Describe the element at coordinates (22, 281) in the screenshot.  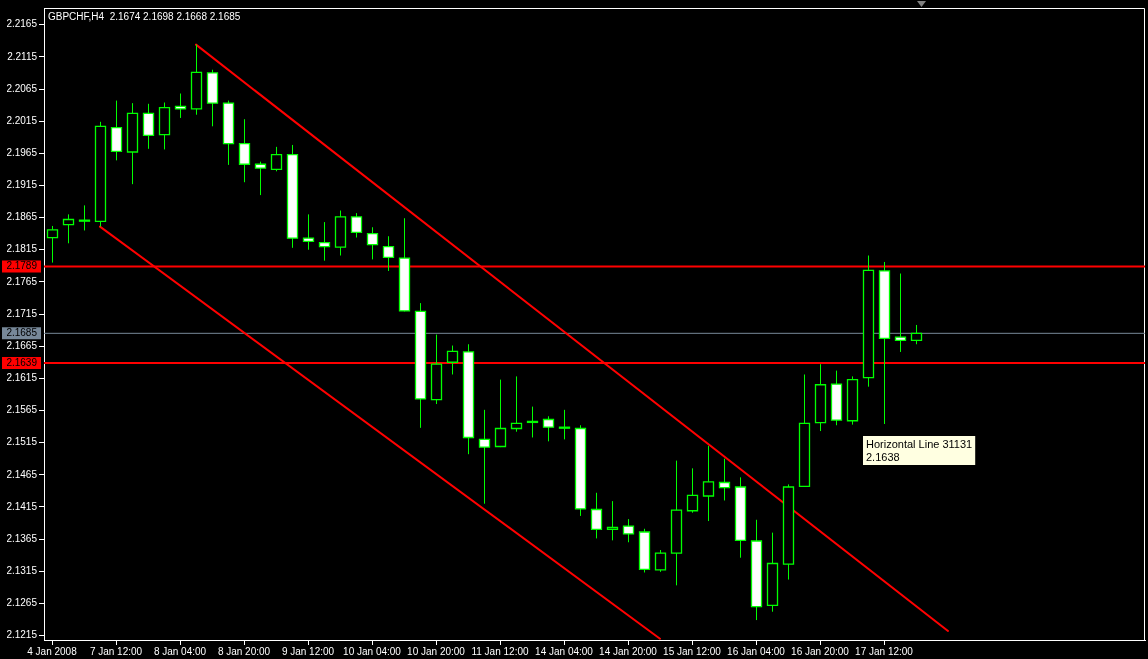
I see `y-tick-label: 2.1765` at that location.